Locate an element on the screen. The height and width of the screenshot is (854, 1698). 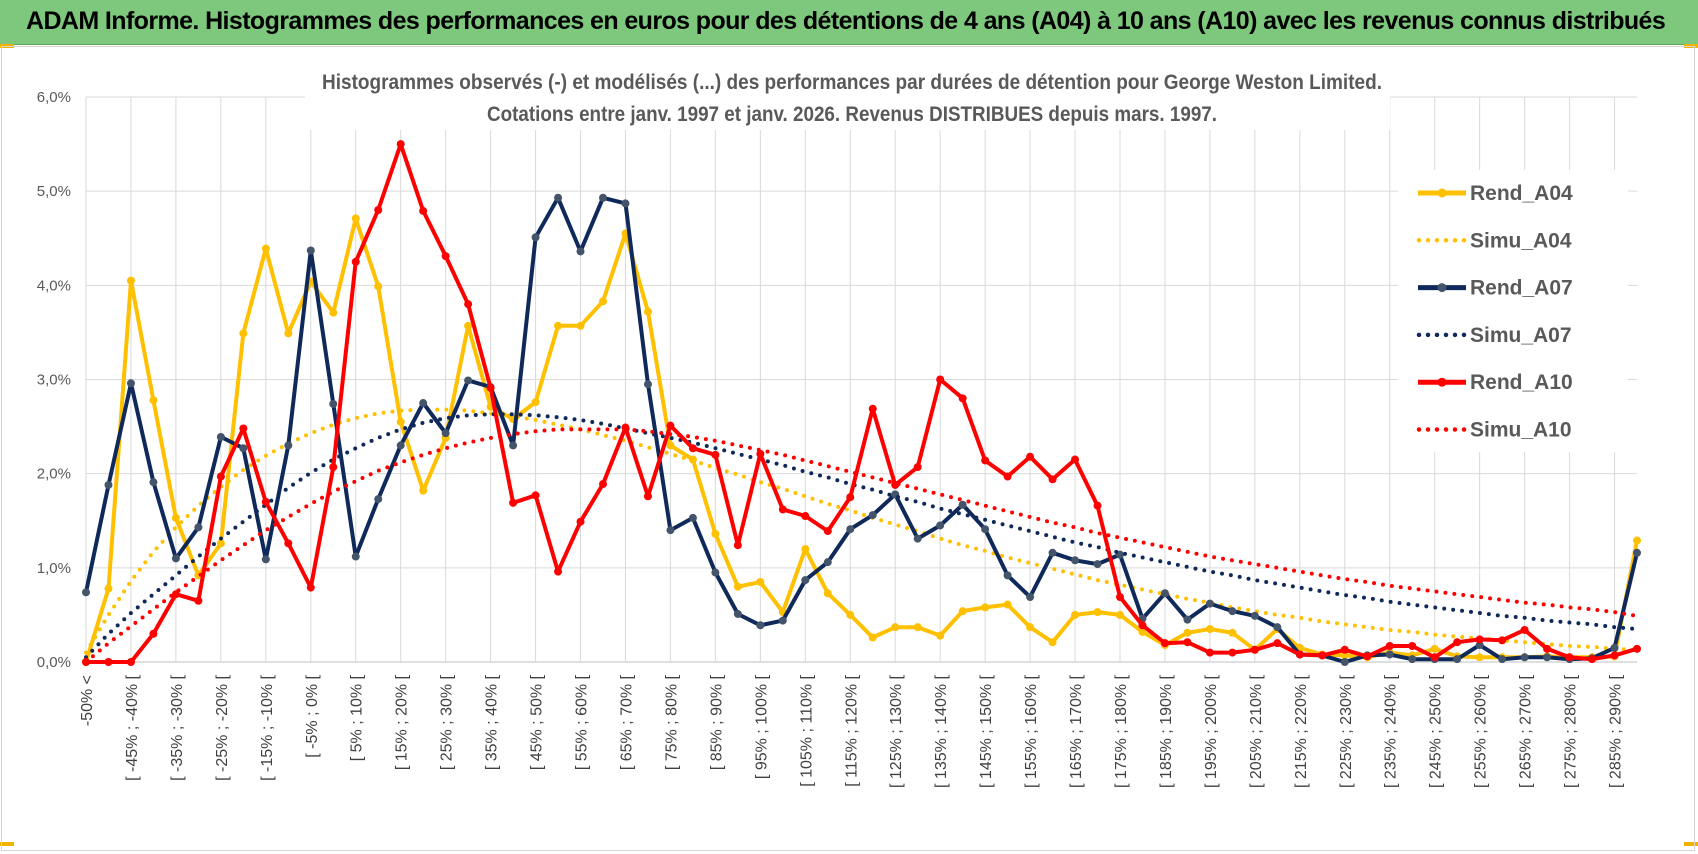
legend-label-simu-a04: Simu_A04 is located at coordinates (1521, 240).